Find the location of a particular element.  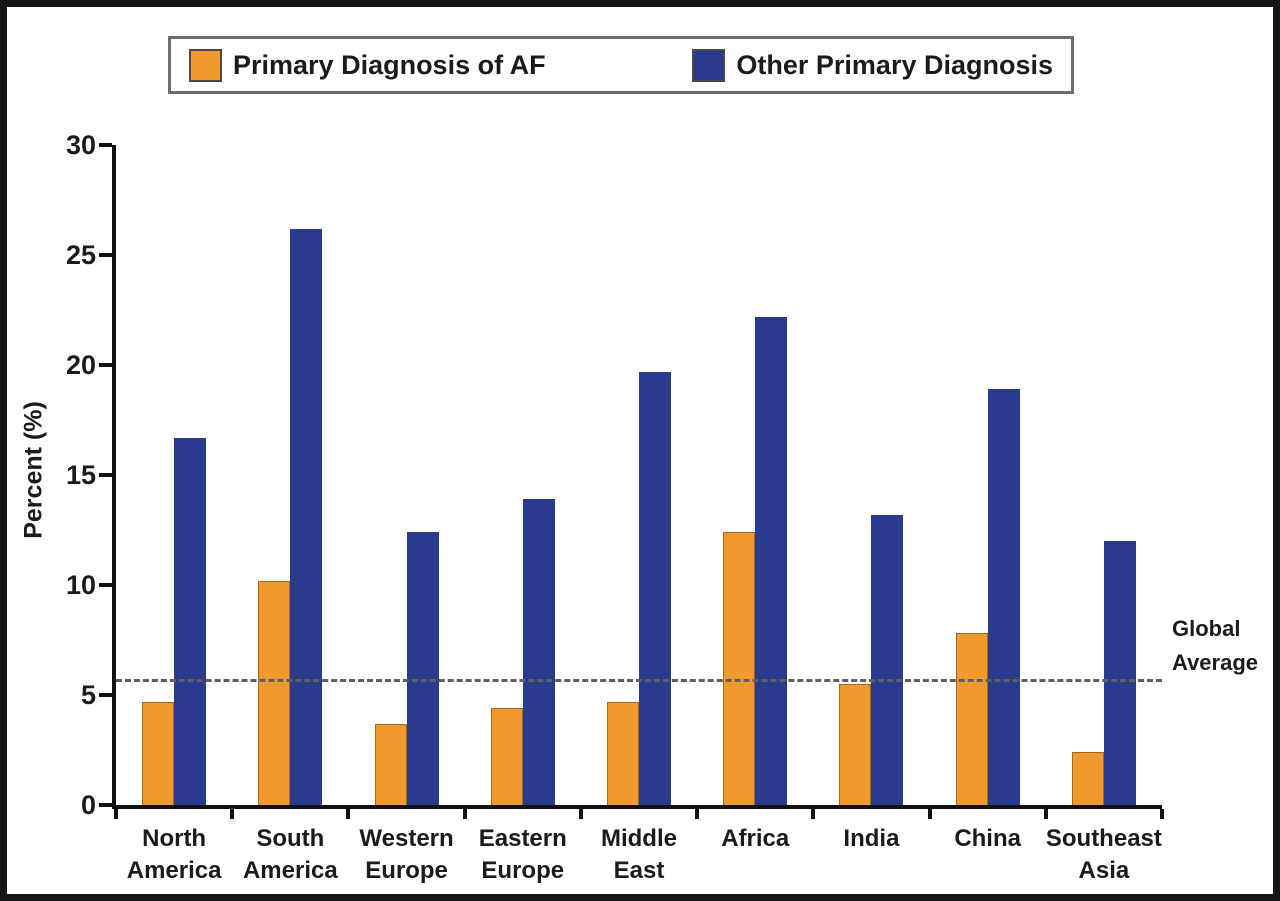

x-tick-label: Eastern Europe is located at coordinates (522, 855).